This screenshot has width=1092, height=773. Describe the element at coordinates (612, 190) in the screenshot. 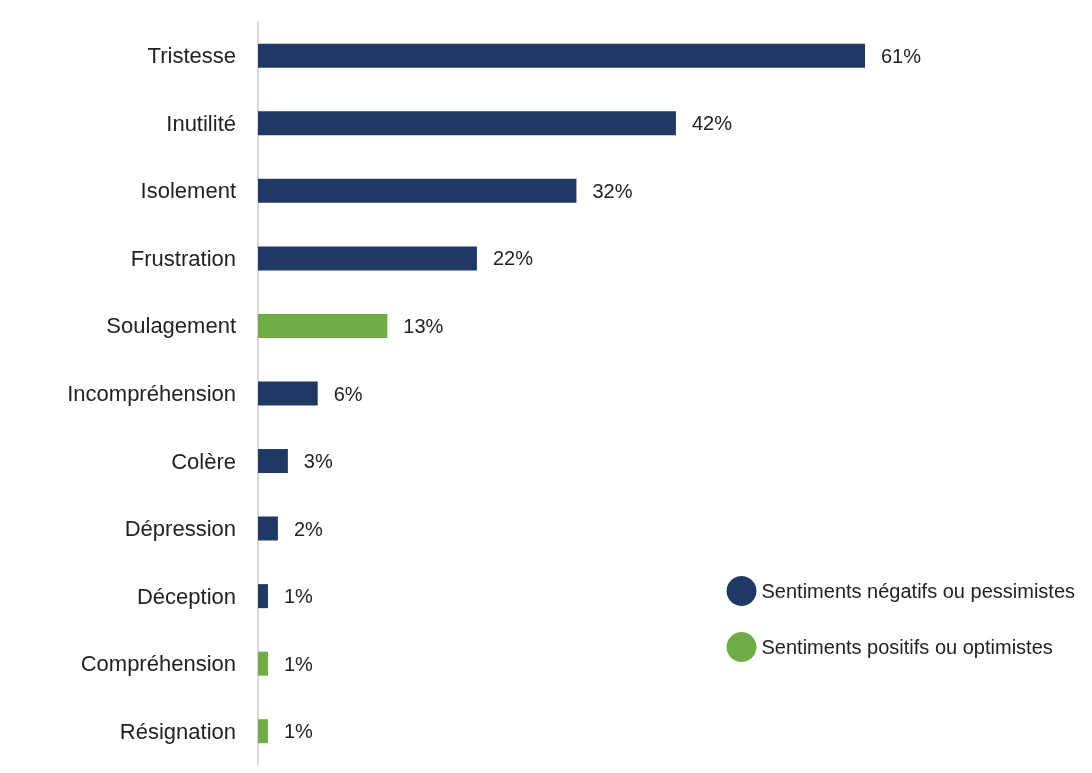

I see `data-label: 32%` at that location.